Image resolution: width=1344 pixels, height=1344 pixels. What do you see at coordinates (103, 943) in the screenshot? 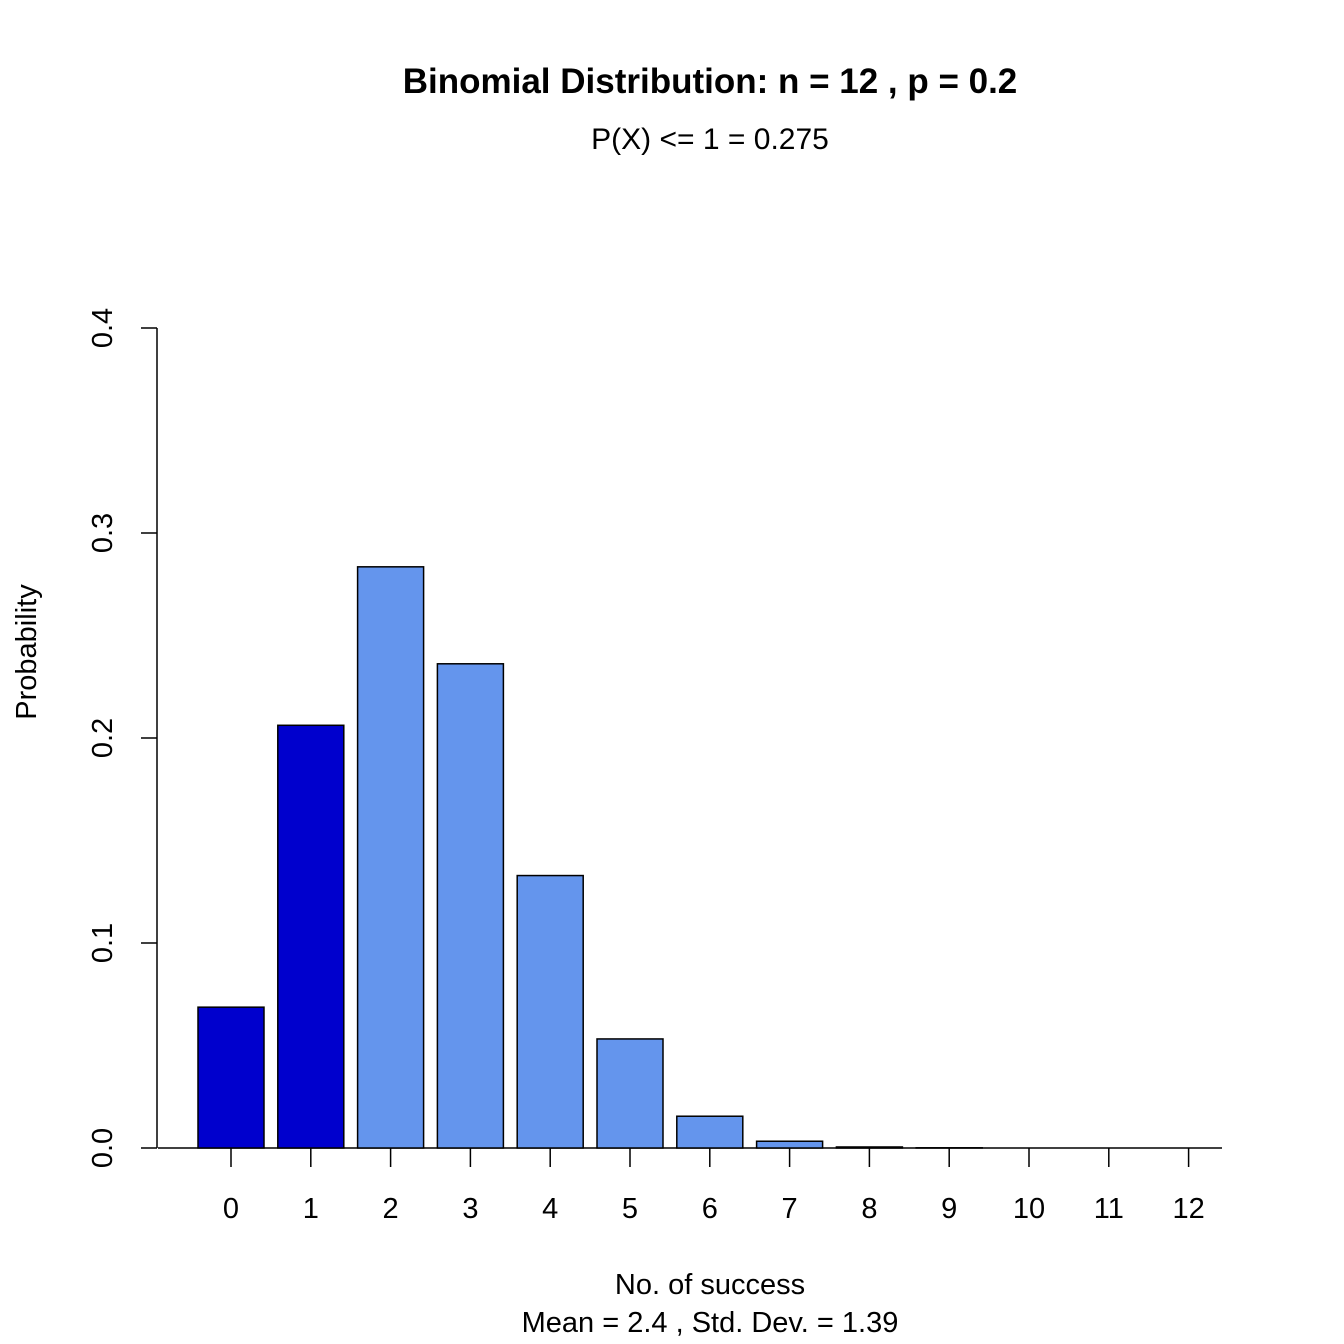
I see `y-tick-label: 0.1` at bounding box center [103, 943].